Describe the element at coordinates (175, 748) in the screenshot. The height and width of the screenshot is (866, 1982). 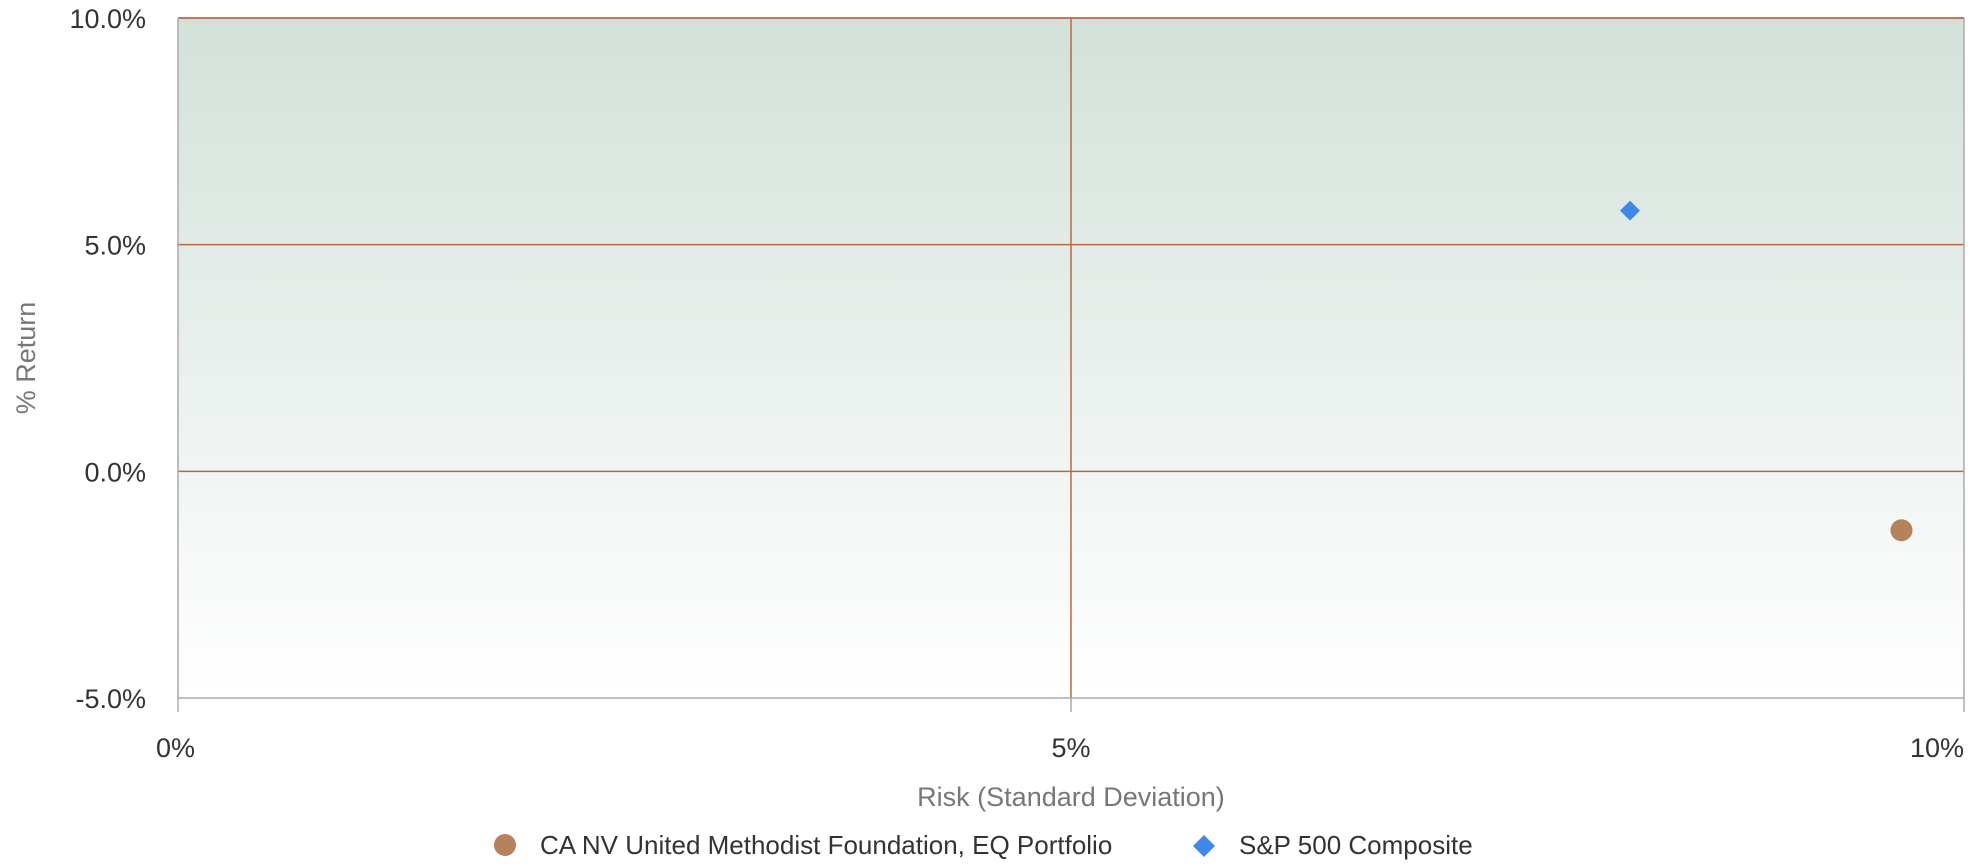
I see `x-tick-label: 0%` at that location.